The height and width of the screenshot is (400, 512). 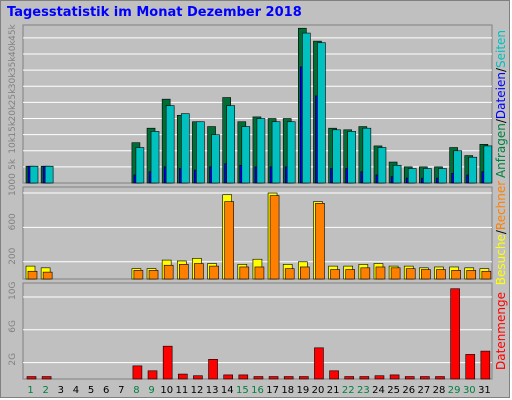 I want to click on x-tick-label: 26, so click(x=408, y=390).